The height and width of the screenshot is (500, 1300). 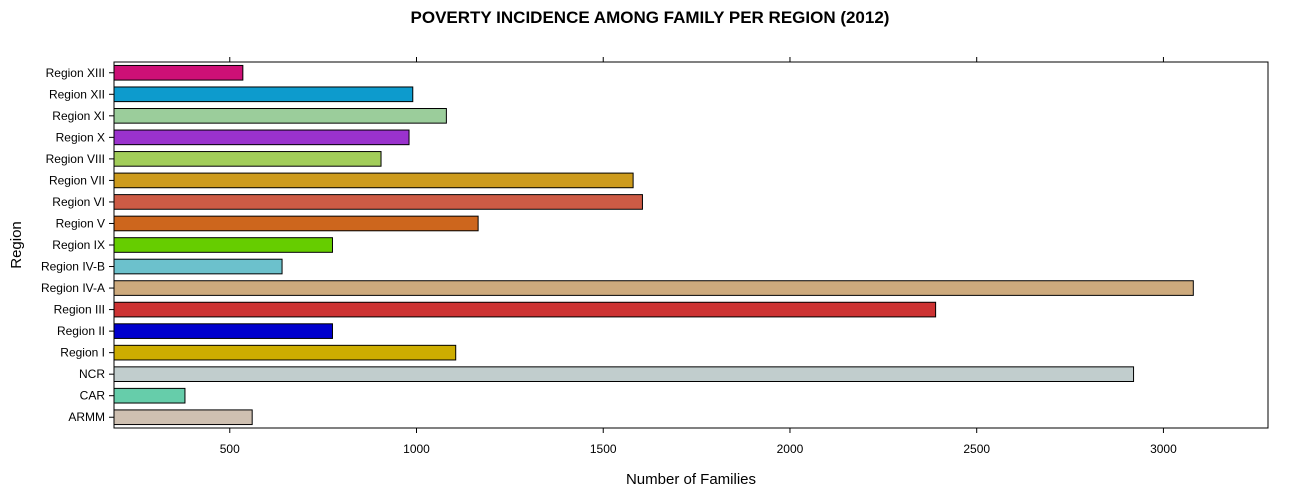 What do you see at coordinates (93, 396) in the screenshot?
I see `y-tick-label: CAR` at bounding box center [93, 396].